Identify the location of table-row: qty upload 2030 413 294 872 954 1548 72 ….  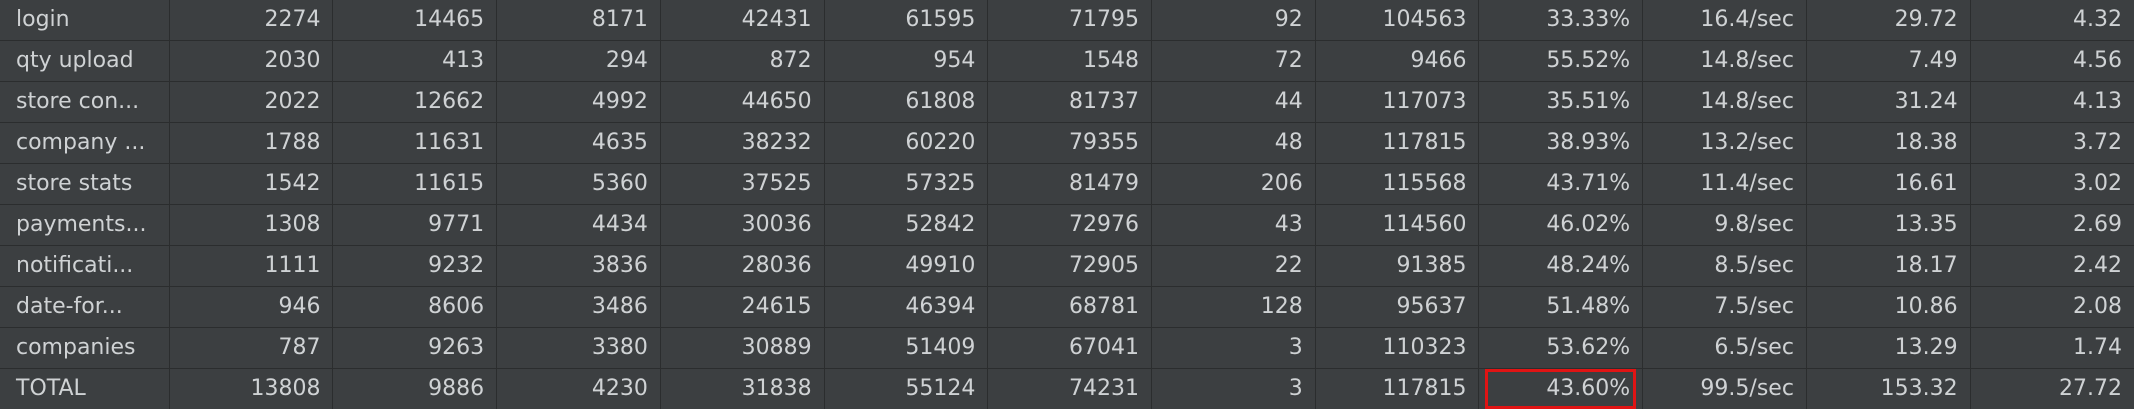
(1067, 61).